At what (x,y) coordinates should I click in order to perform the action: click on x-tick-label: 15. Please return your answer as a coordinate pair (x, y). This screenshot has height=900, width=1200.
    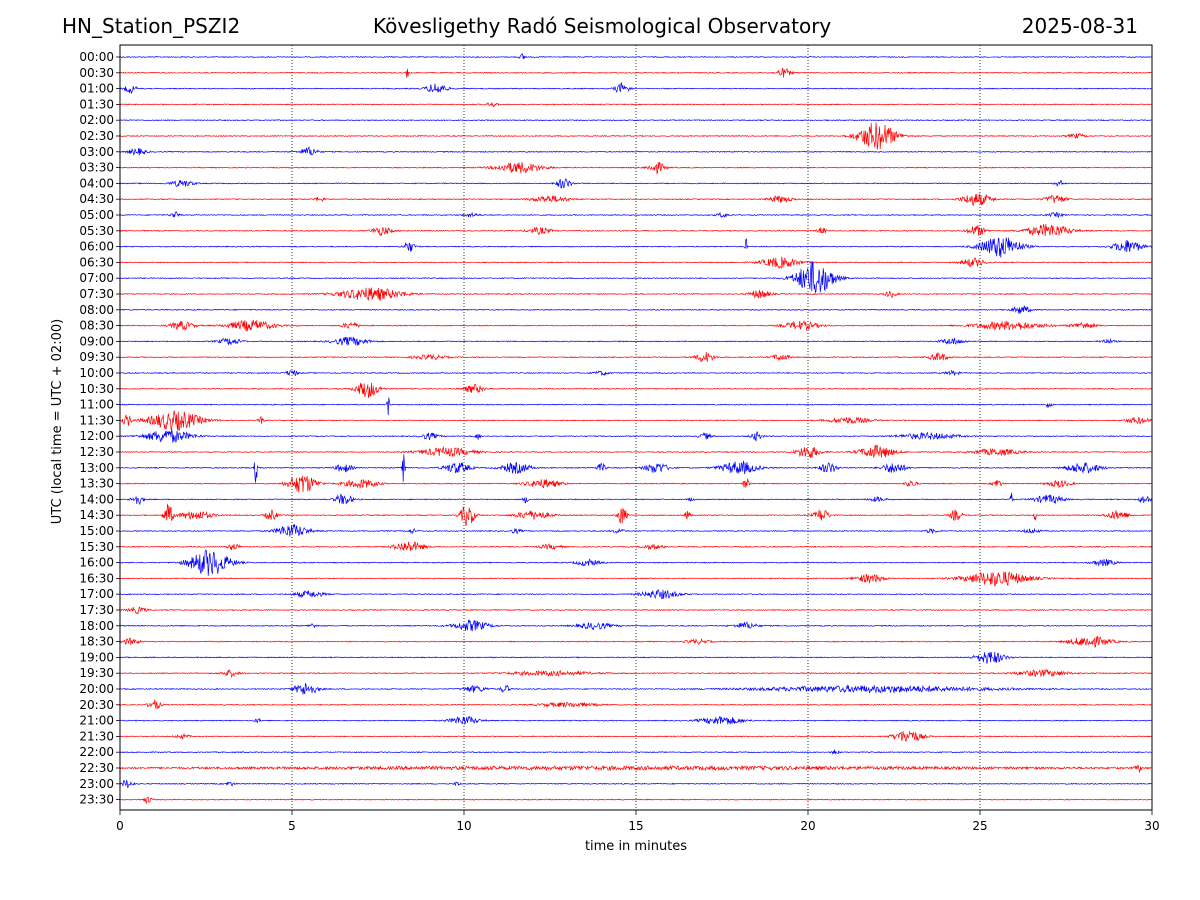
    Looking at the image, I should click on (635, 826).